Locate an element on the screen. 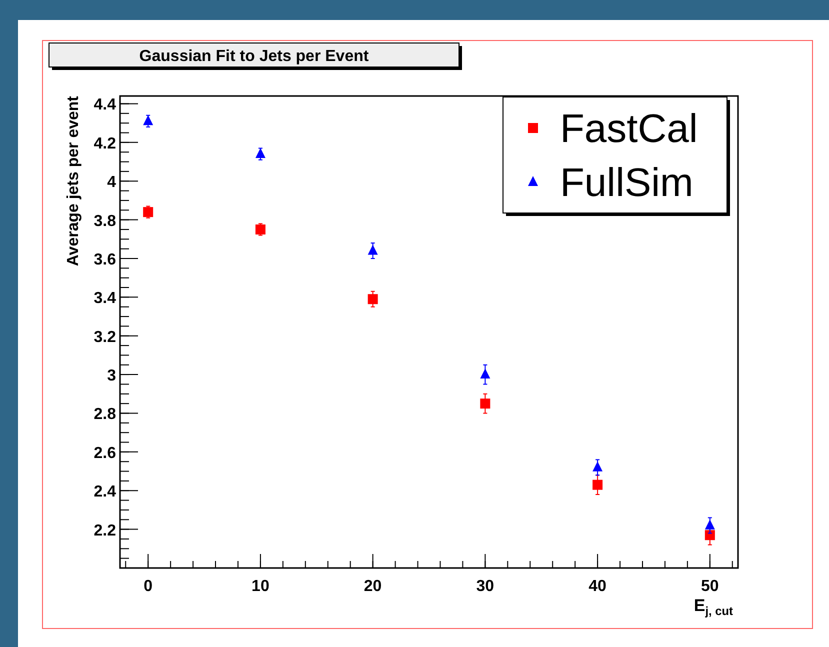  chart-title: Gaussian Fit to Jets per Event is located at coordinates (254, 56).